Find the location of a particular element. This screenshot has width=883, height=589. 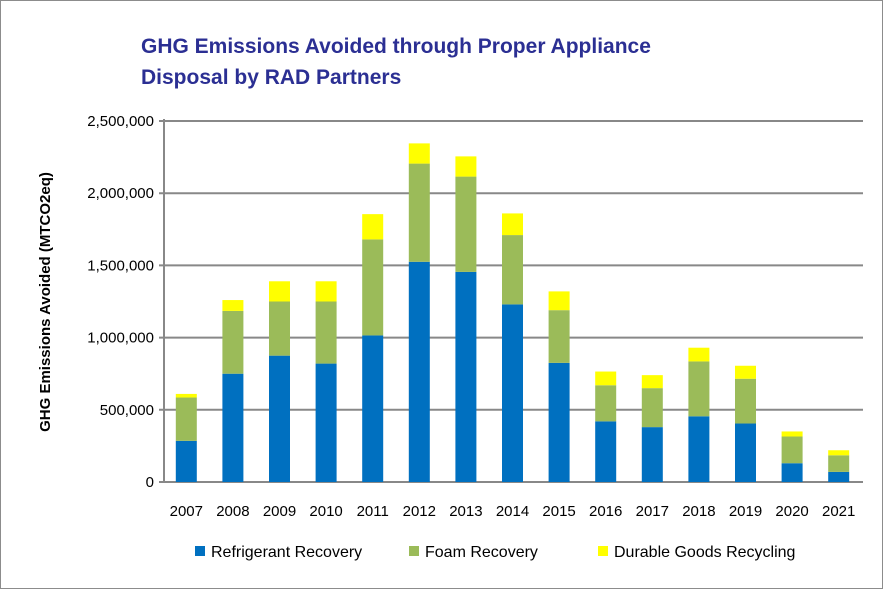

bar-segment-foam-recovery-2012 is located at coordinates (419, 212).